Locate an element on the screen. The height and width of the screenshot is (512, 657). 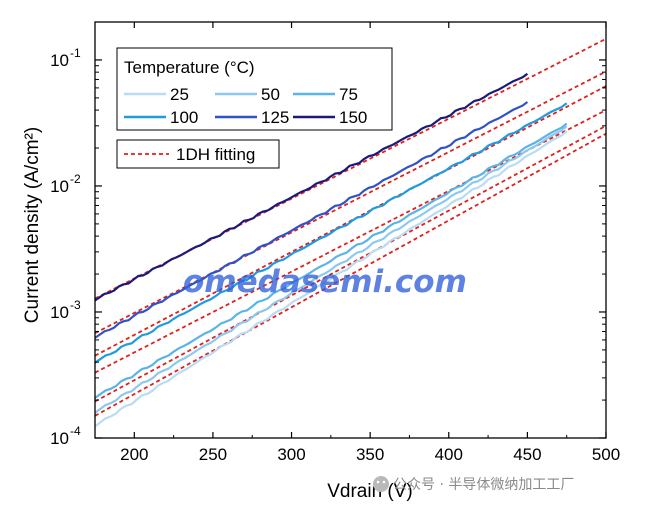
y-tick-label--3: 10 is located at coordinates (59, 312).